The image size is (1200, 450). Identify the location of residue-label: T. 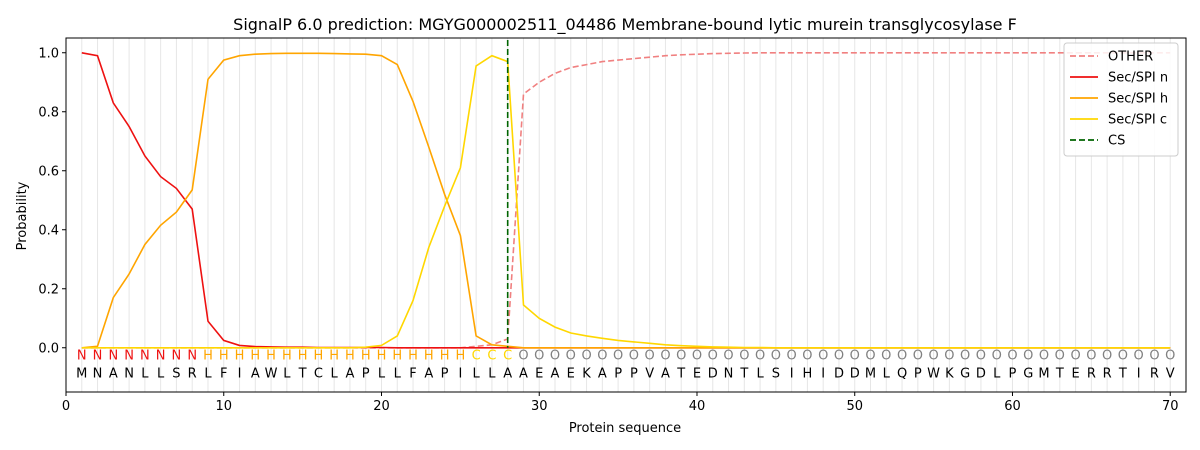
(302, 373).